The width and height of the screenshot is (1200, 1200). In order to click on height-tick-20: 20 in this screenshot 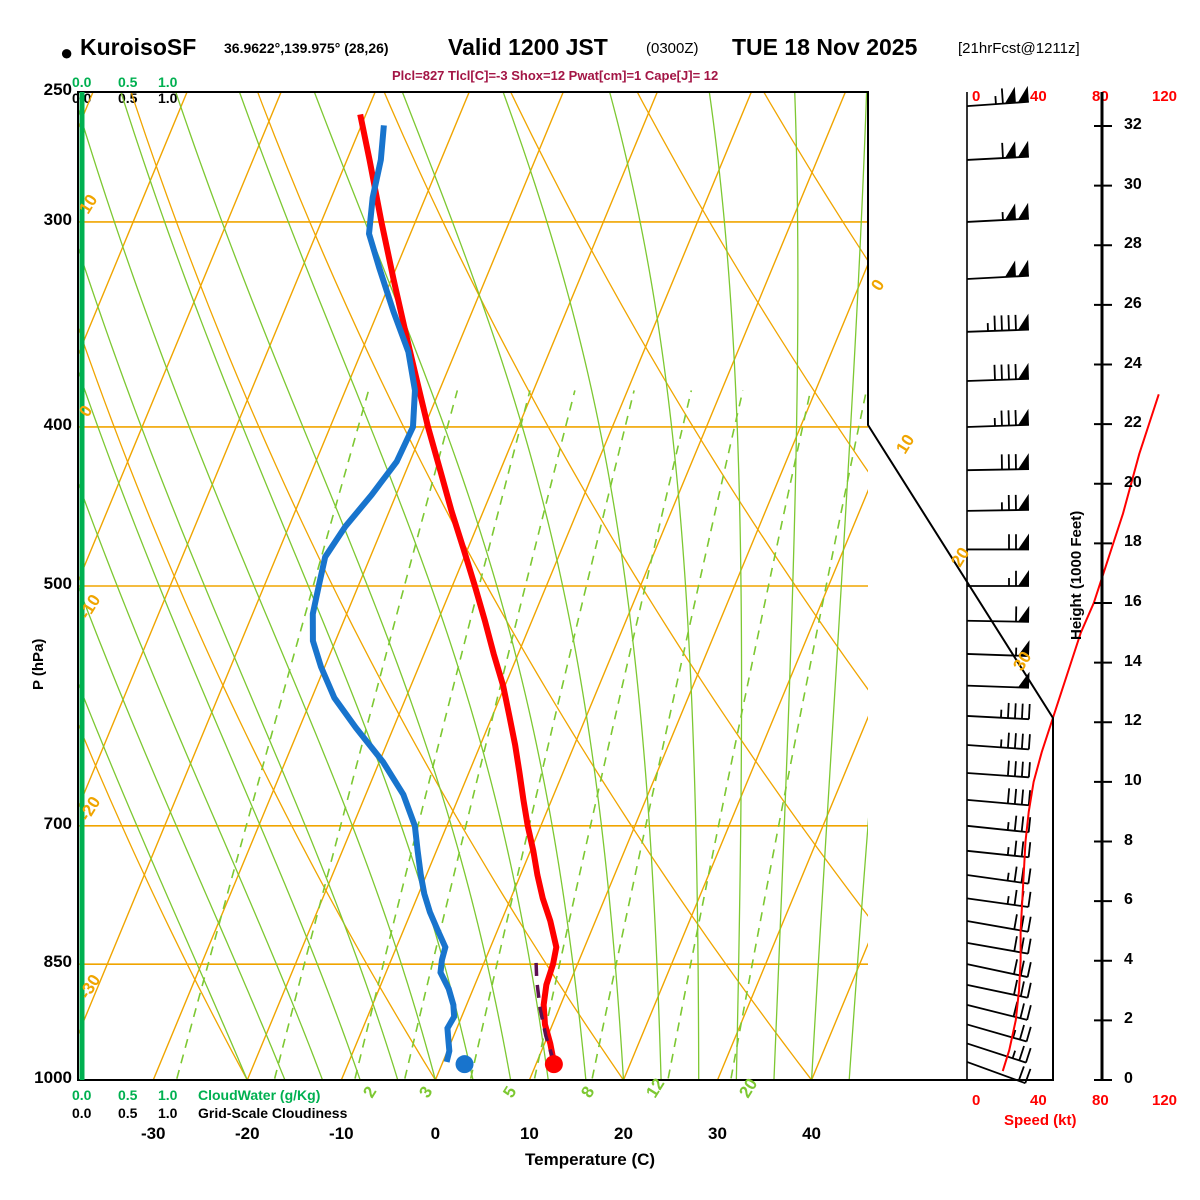, I will do `click(1133, 482)`.